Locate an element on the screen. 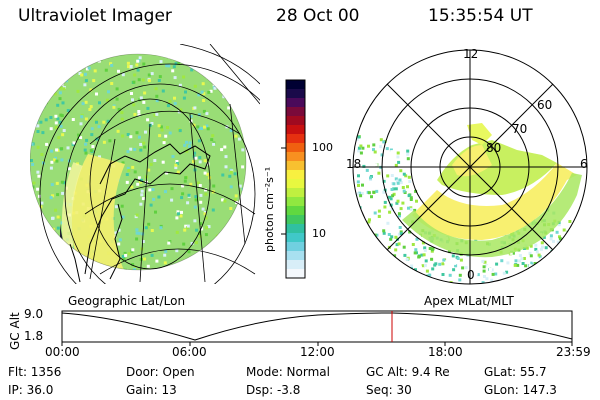 This screenshot has width=600, height=400. color-scale-bar: 100 is located at coordinates (293, 179).